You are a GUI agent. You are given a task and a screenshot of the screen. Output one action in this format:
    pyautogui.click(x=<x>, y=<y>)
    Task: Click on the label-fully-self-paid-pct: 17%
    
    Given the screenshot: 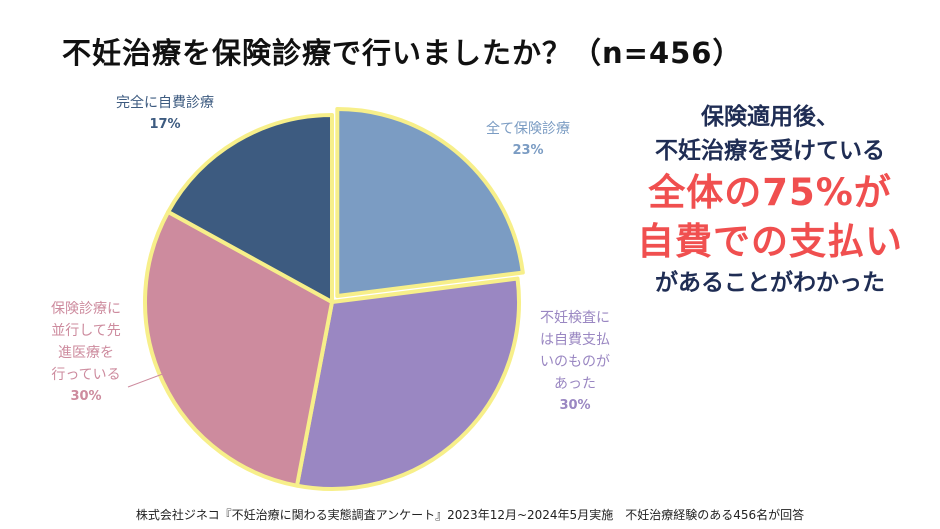 What is the action you would take?
    pyautogui.click(x=165, y=124)
    